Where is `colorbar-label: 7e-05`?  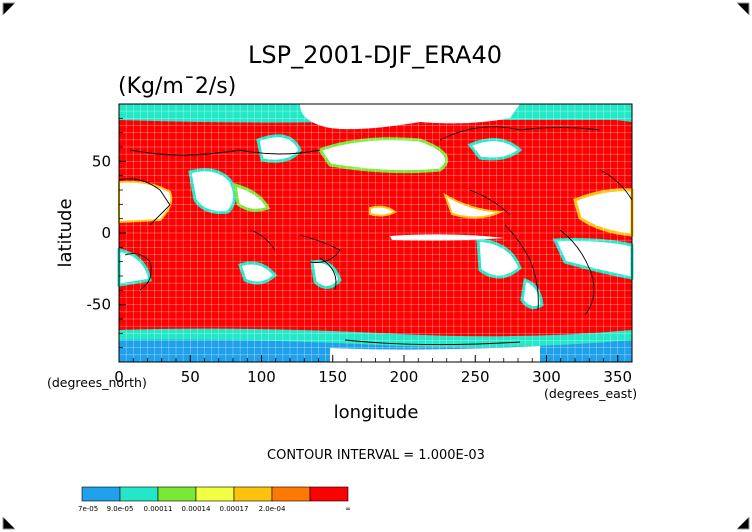 colorbar-label: 7e-05 is located at coordinates (88, 509).